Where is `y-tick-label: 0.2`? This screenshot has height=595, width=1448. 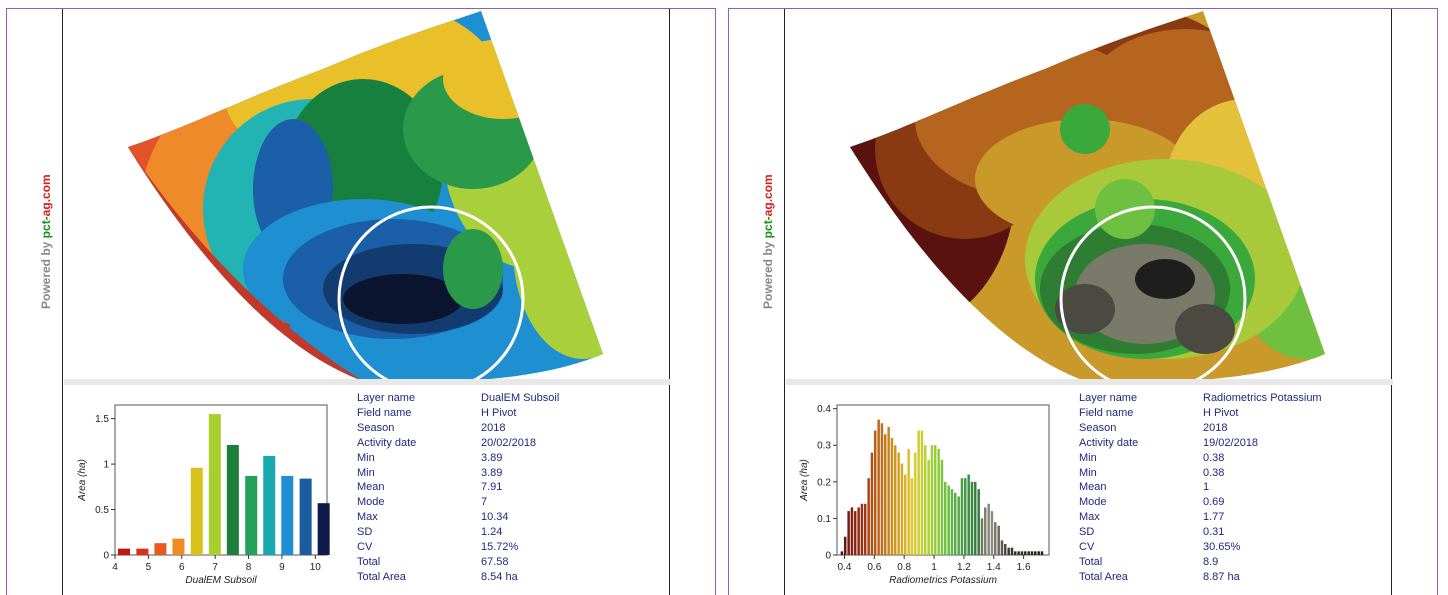
y-tick-label: 0.2 is located at coordinates (824, 482).